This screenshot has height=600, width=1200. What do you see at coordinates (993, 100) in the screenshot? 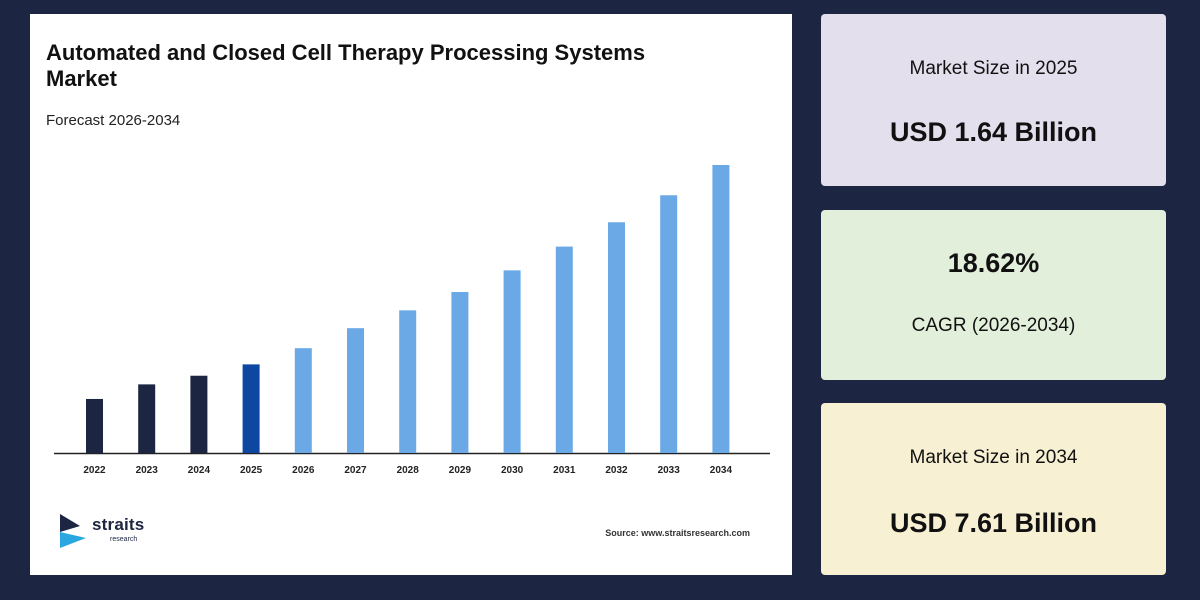
I see `card-market-size-2025: Market Size in 2025 USD 1.64 Billion` at bounding box center [993, 100].